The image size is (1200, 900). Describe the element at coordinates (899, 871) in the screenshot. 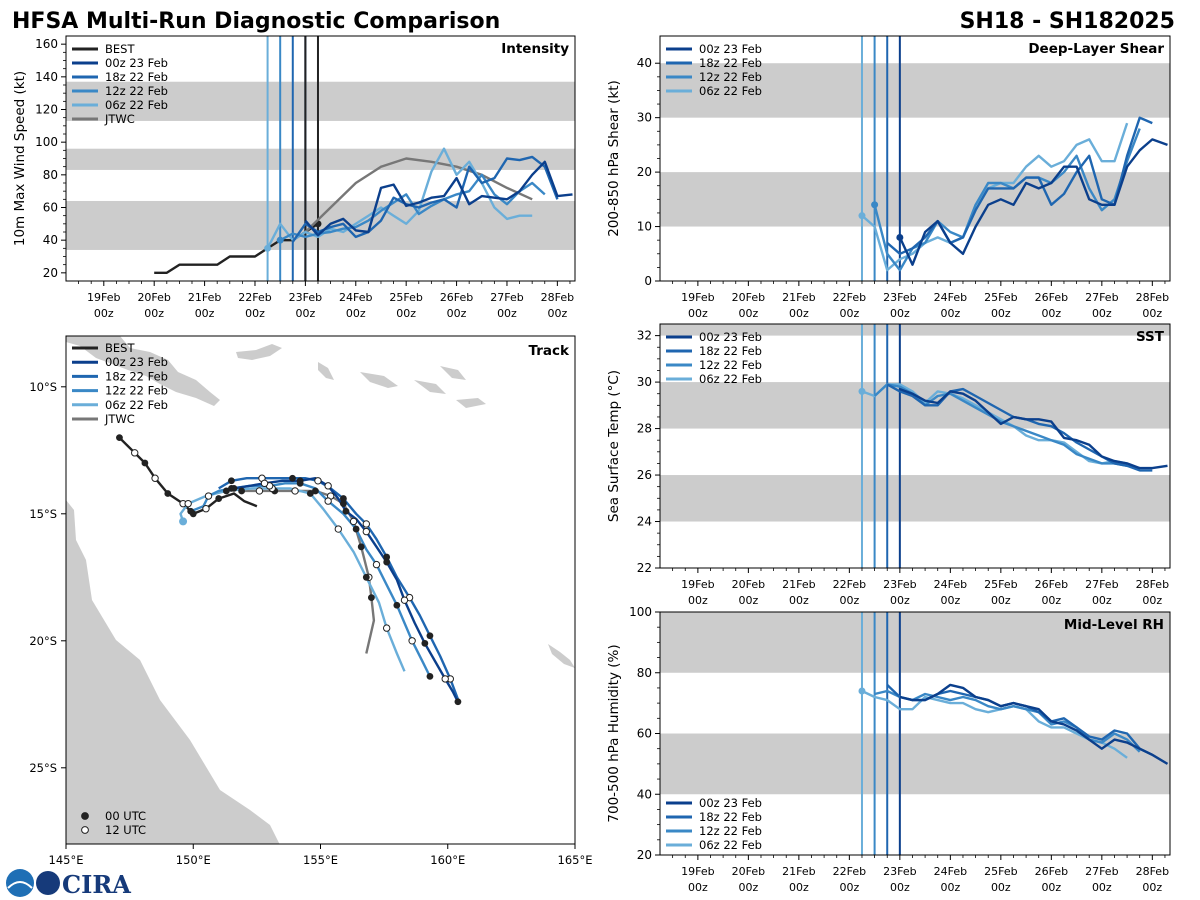

I see `rh-xtick-date: 23Feb` at that location.